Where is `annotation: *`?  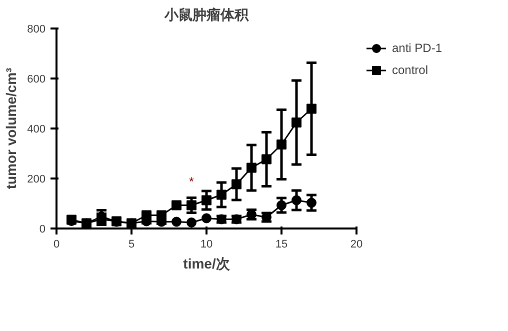 annotation: * is located at coordinates (191, 181).